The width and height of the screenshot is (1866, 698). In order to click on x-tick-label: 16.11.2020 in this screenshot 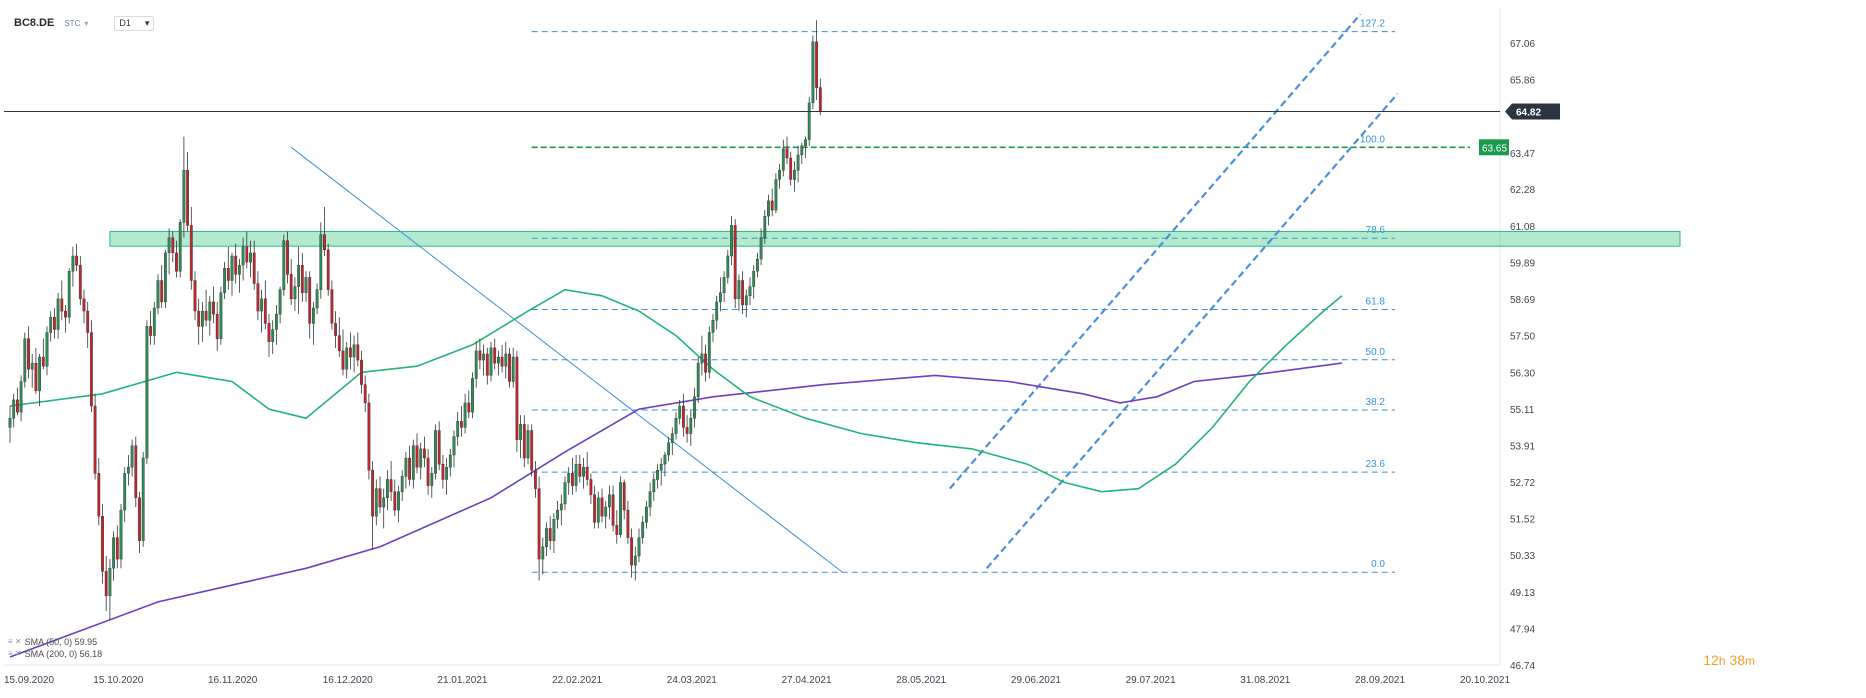, I will do `click(233, 680)`.